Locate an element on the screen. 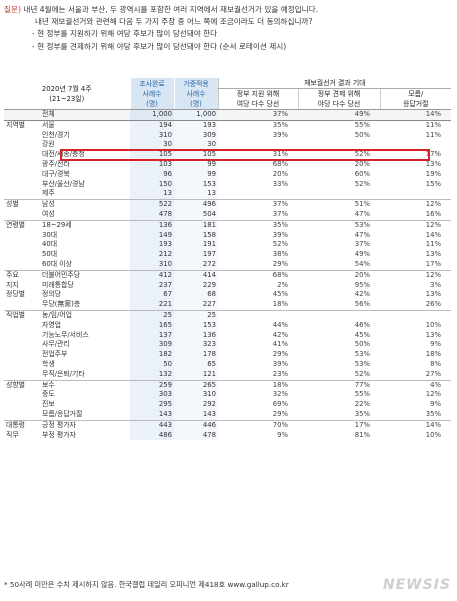 The image size is (457, 601). header-support: 정부 지원 위해 여당 다수 당선 is located at coordinates (258, 99).